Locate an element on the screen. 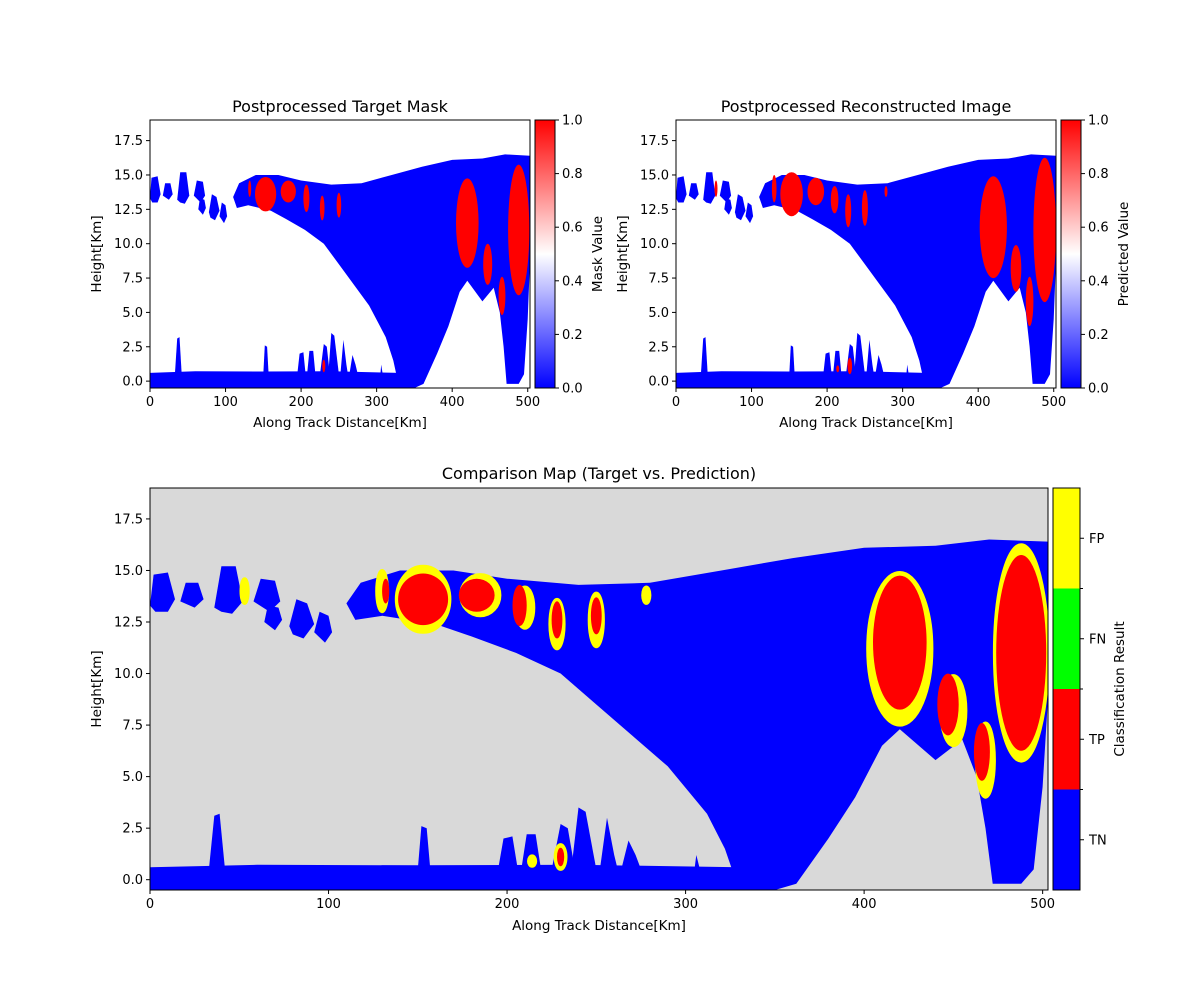  colorbar-tick-label: TP is located at coordinates (1096, 740).